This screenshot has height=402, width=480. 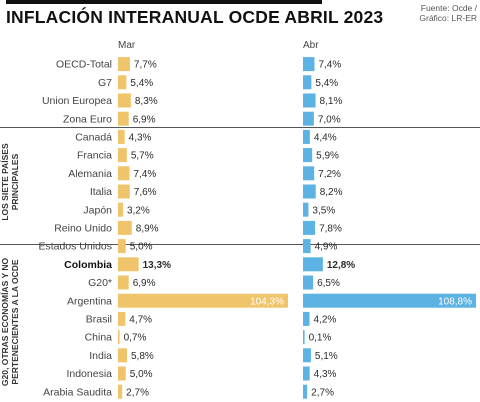 I want to click on category-label: Francia, so click(x=94, y=156).